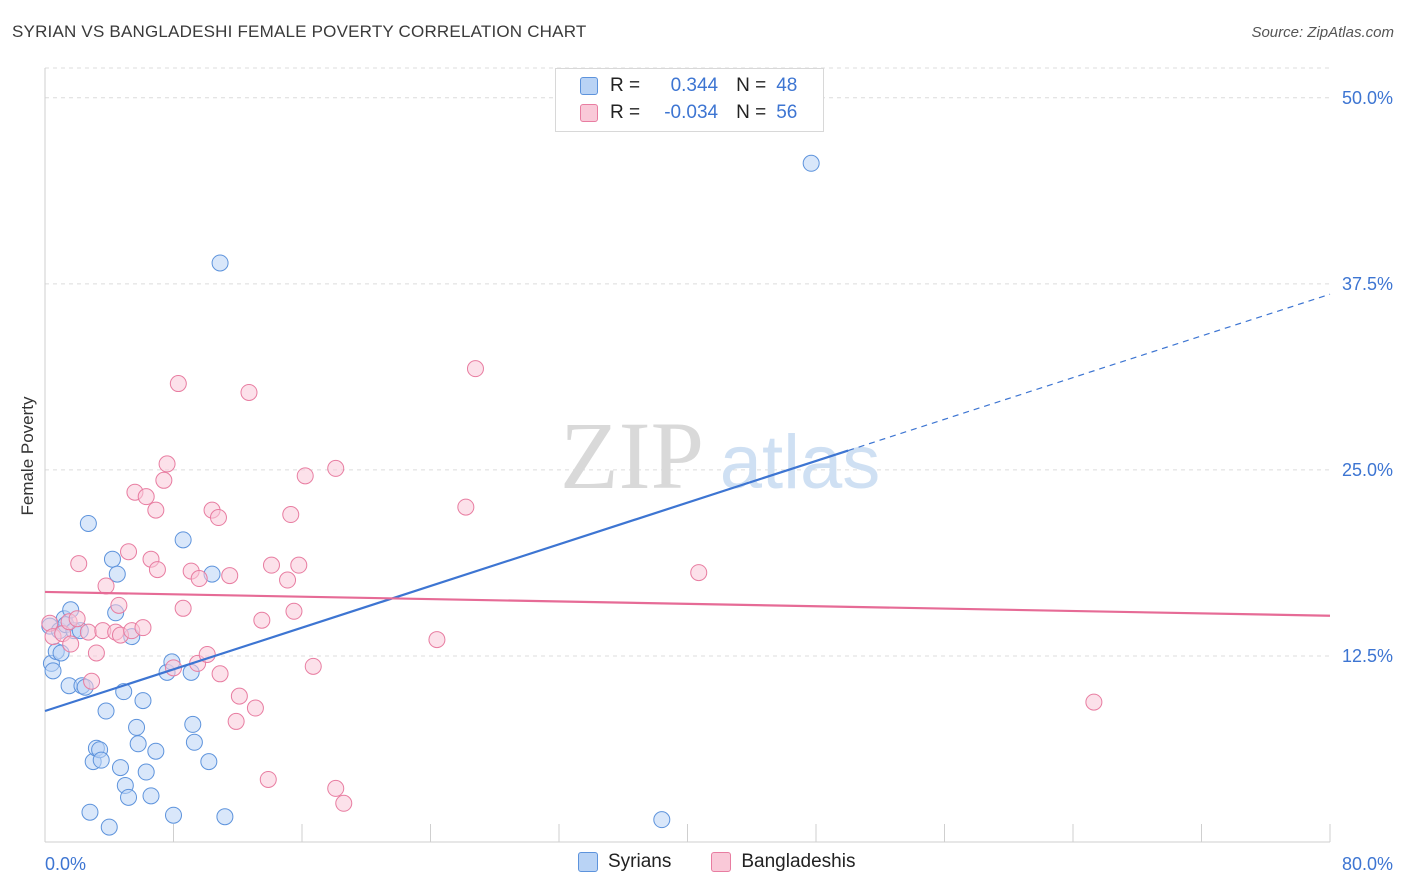 This screenshot has width=1406, height=892. I want to click on watermark-atlas: atlas, so click(800, 462).